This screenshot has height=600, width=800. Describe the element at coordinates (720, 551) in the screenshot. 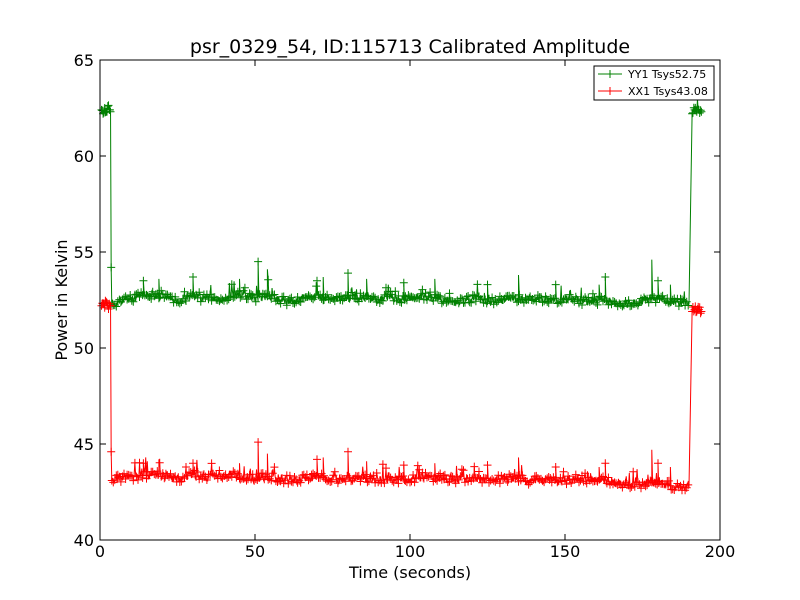

I see `x-tick-label: 200` at that location.